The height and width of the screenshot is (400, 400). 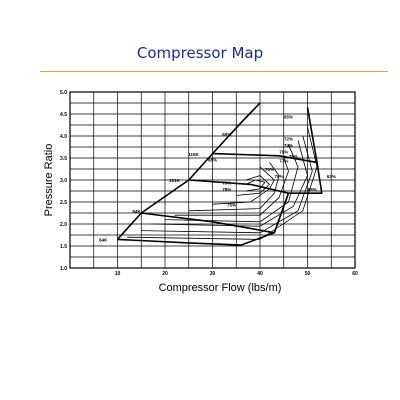 What do you see at coordinates (288, 145) in the screenshot?
I see `annotation-label: 74%` at bounding box center [288, 145].